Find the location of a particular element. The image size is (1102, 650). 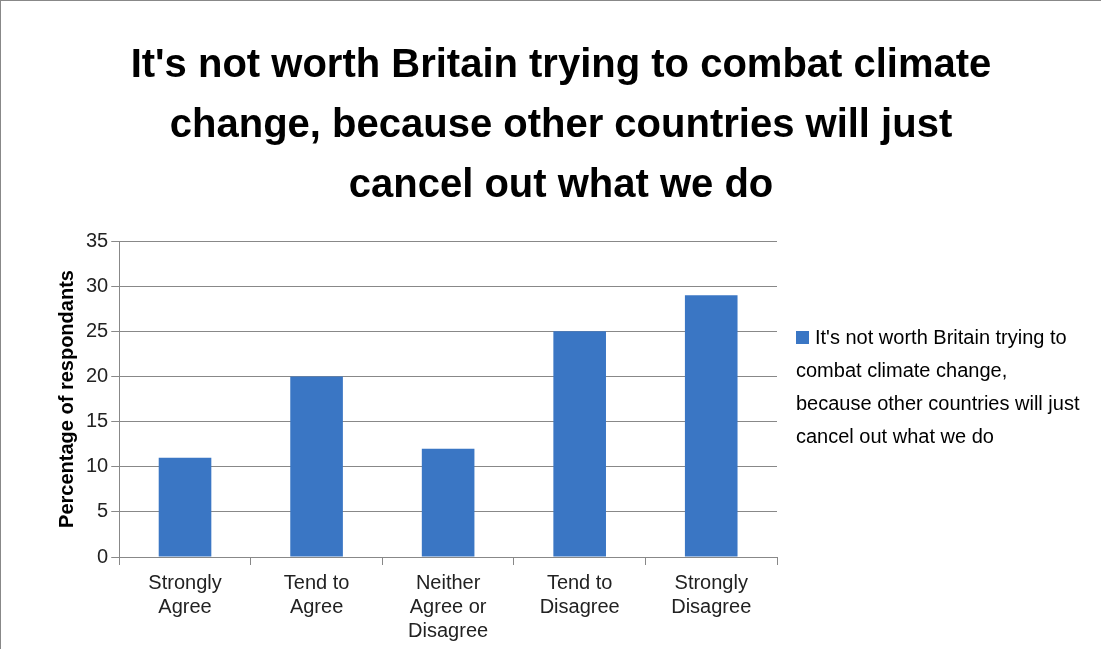

y-axis-title: Percentage of respondants is located at coordinates (65, 399).